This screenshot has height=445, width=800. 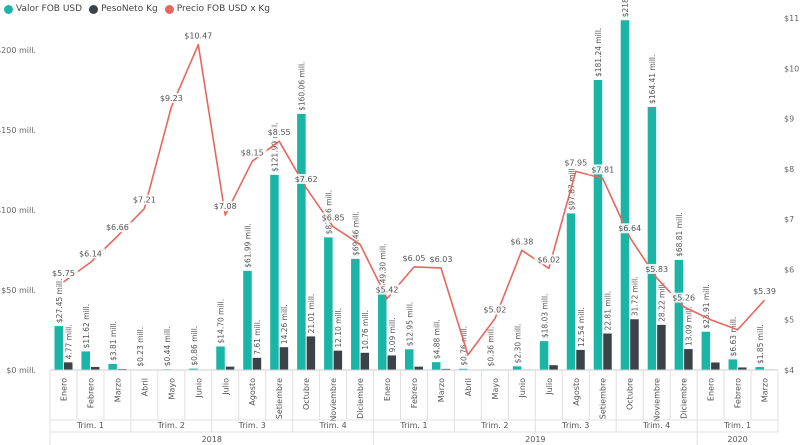 I want to click on y-right-tick-label: $9, so click(x=789, y=119).